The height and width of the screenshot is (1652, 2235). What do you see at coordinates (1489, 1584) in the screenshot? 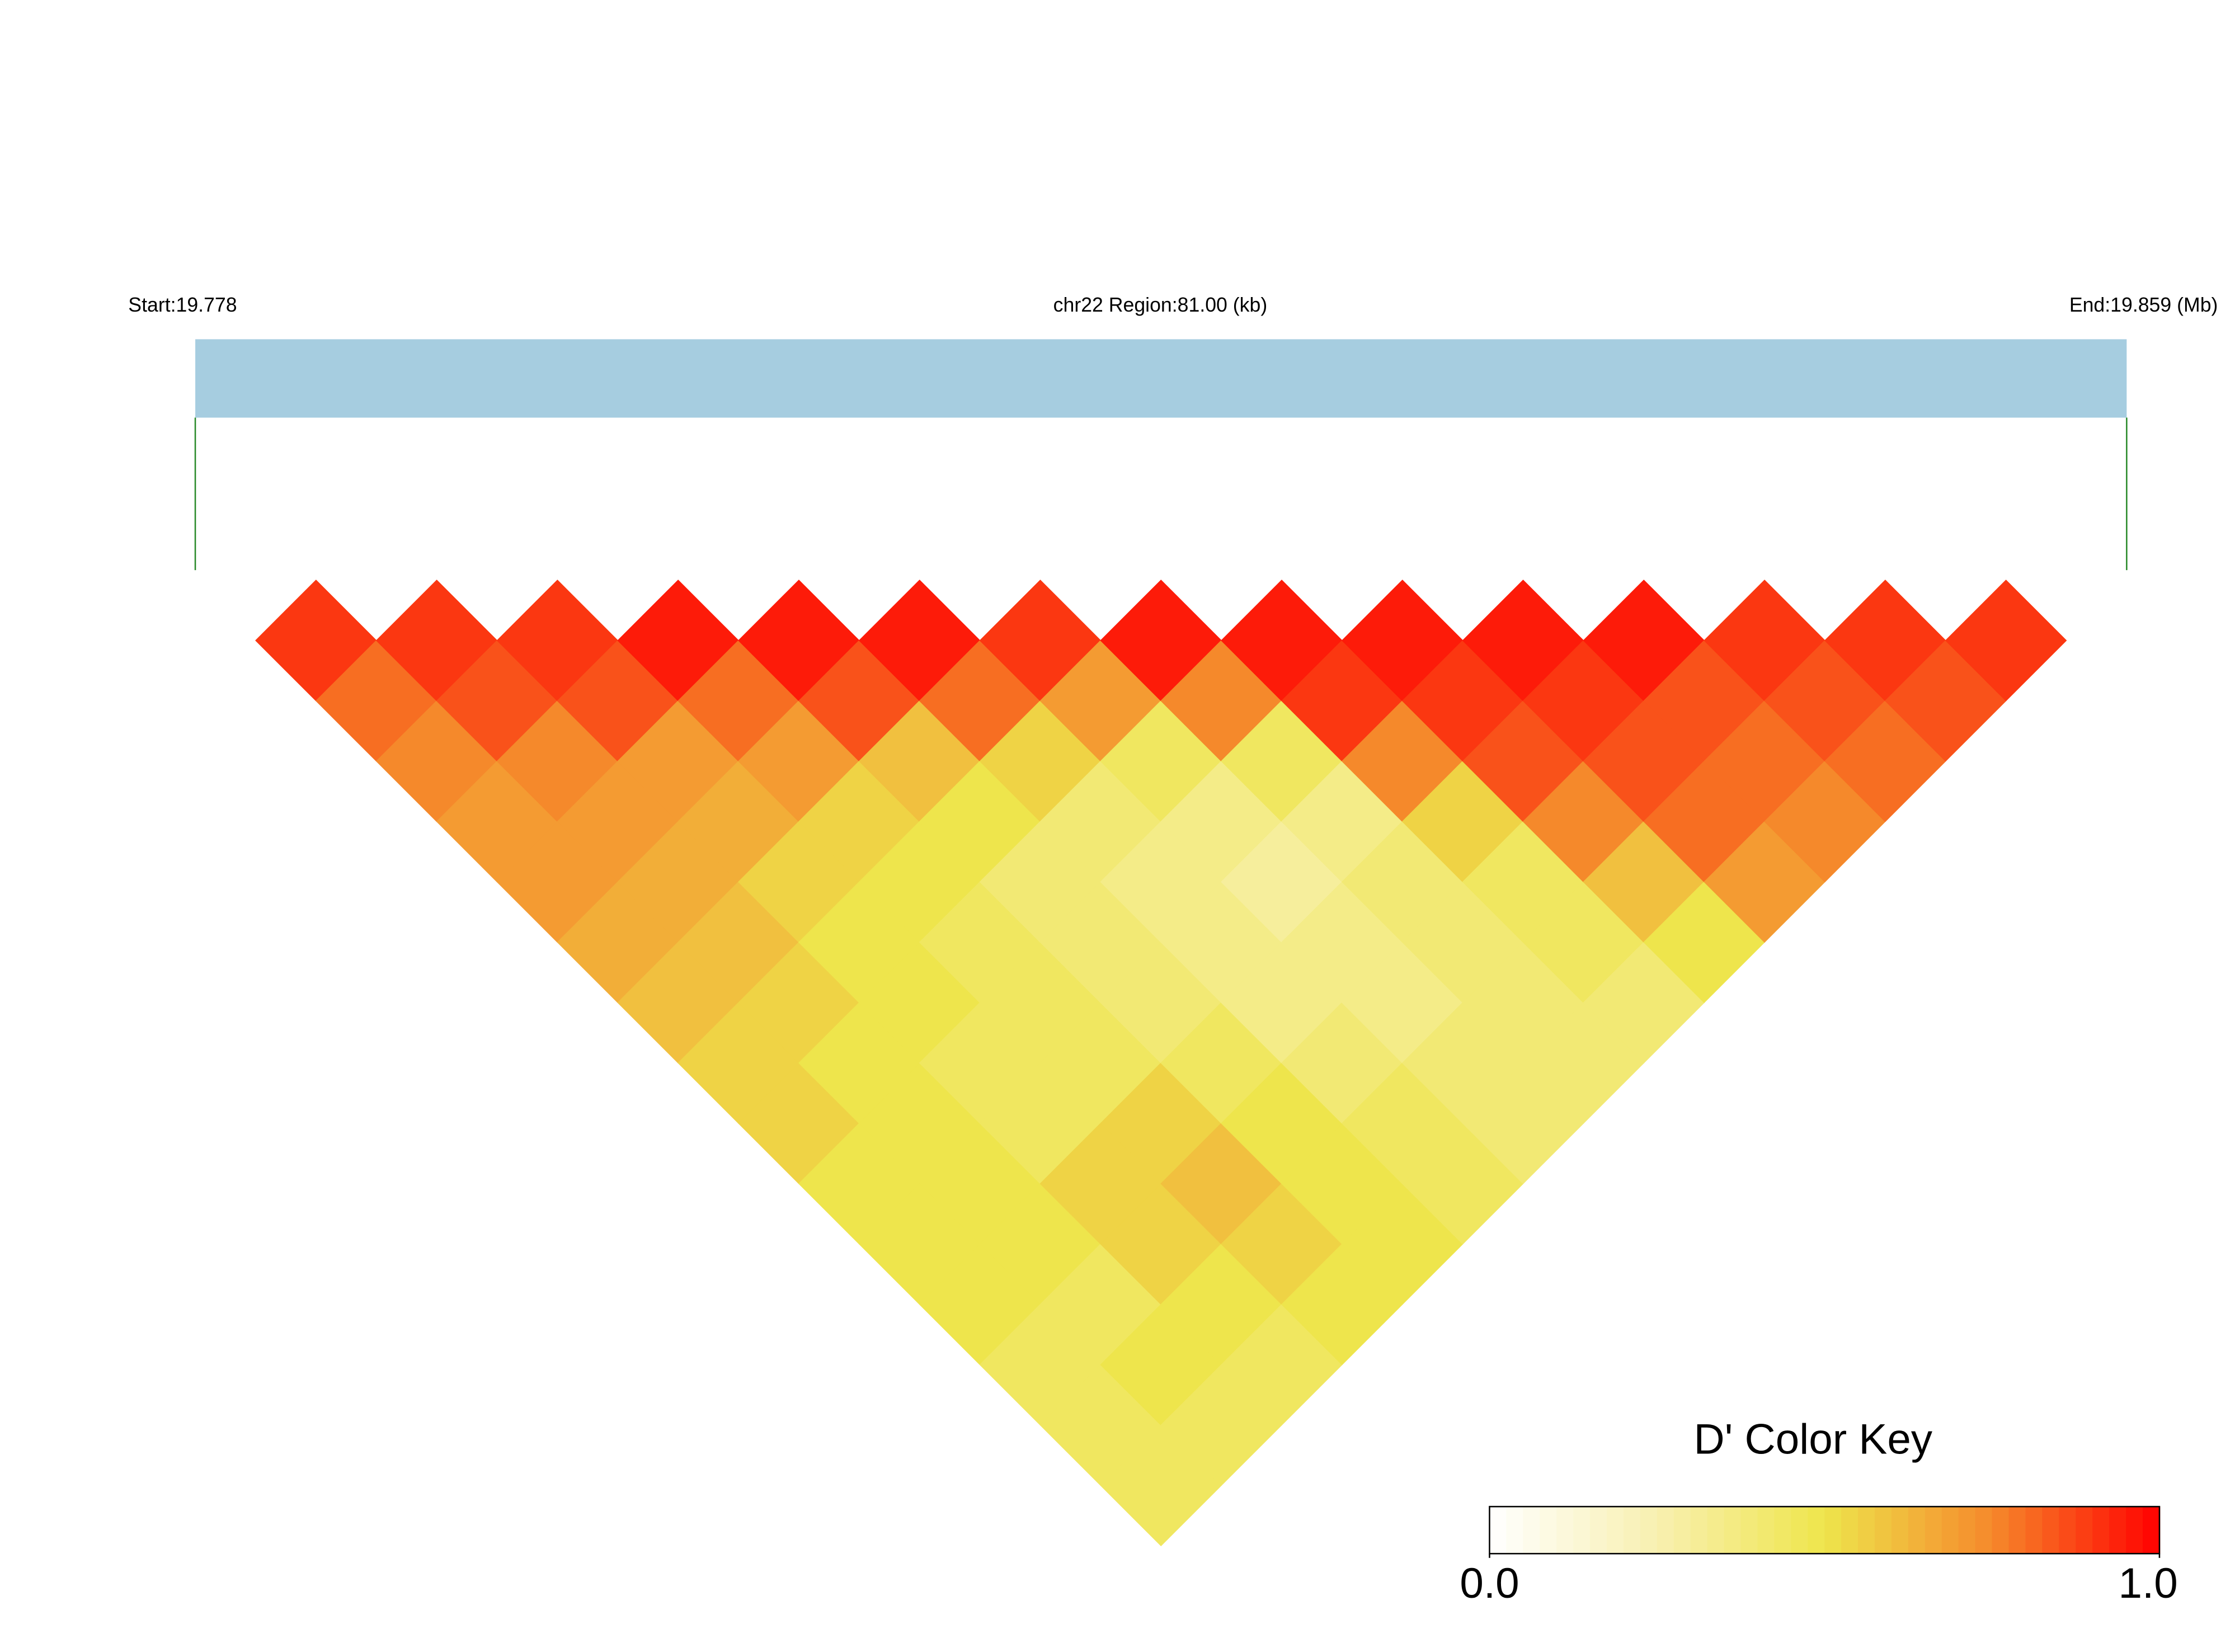
I see `key-tick-label: 0.0` at bounding box center [1489, 1584].